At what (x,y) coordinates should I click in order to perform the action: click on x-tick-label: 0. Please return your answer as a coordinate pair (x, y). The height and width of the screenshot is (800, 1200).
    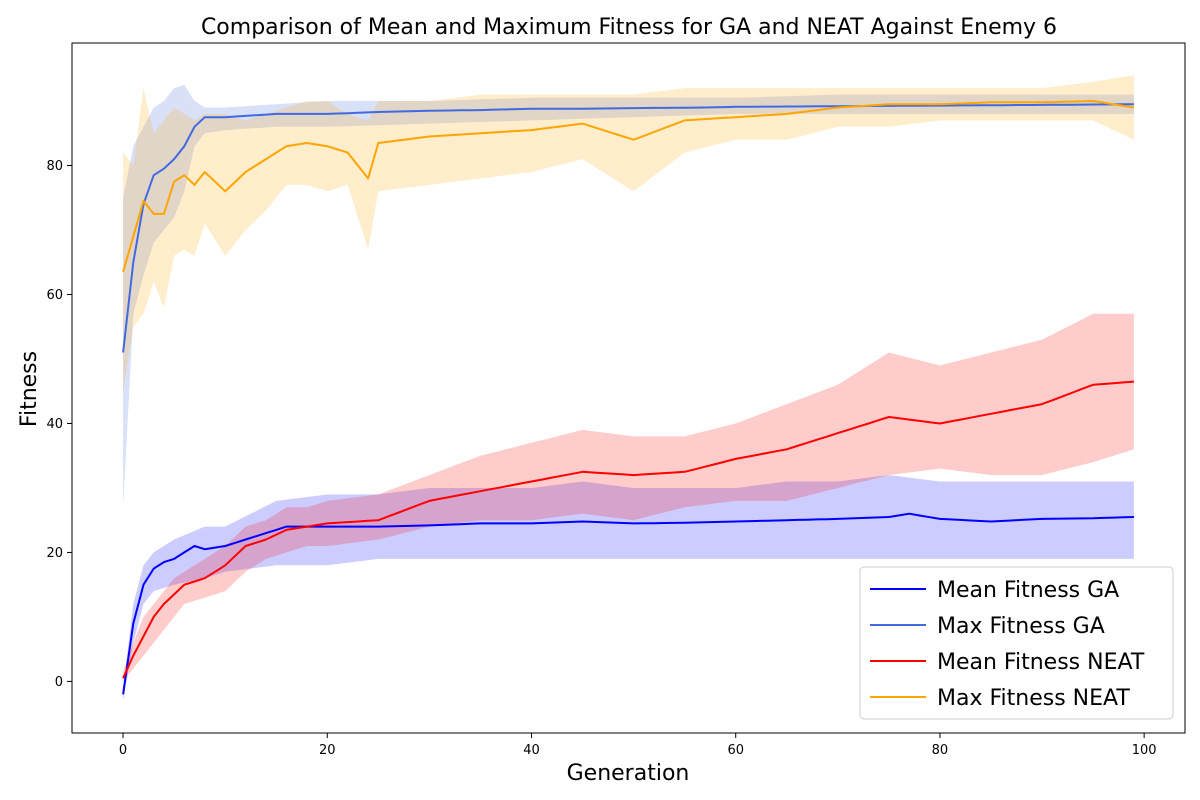
    Looking at the image, I should click on (123, 750).